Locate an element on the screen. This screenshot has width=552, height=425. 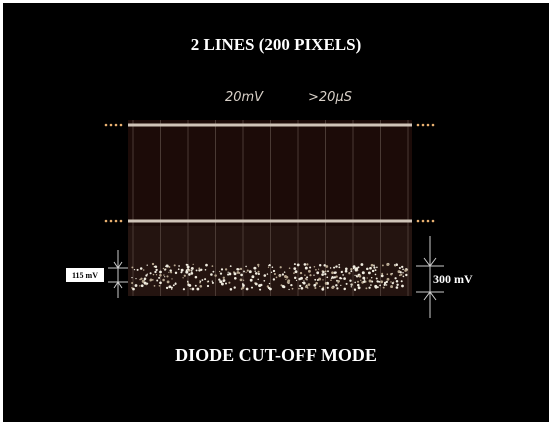
right-label: 300 mV is located at coordinates (453, 279).